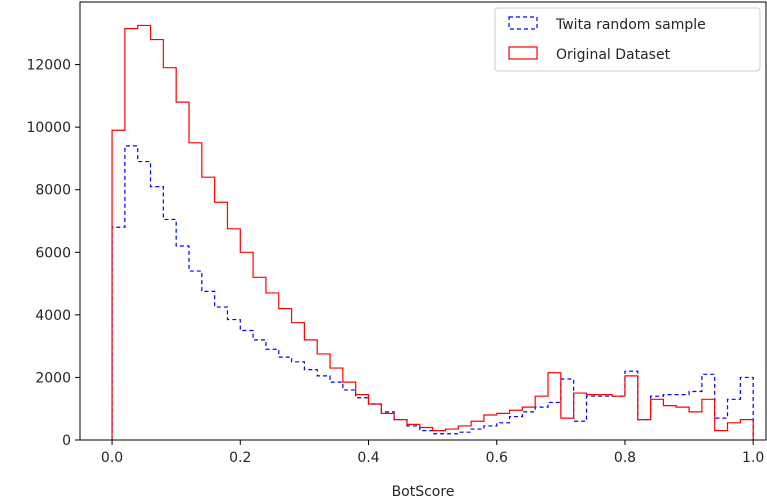 The image size is (767, 501). What do you see at coordinates (497, 458) in the screenshot?
I see `x-tick-label: 0.6` at bounding box center [497, 458].